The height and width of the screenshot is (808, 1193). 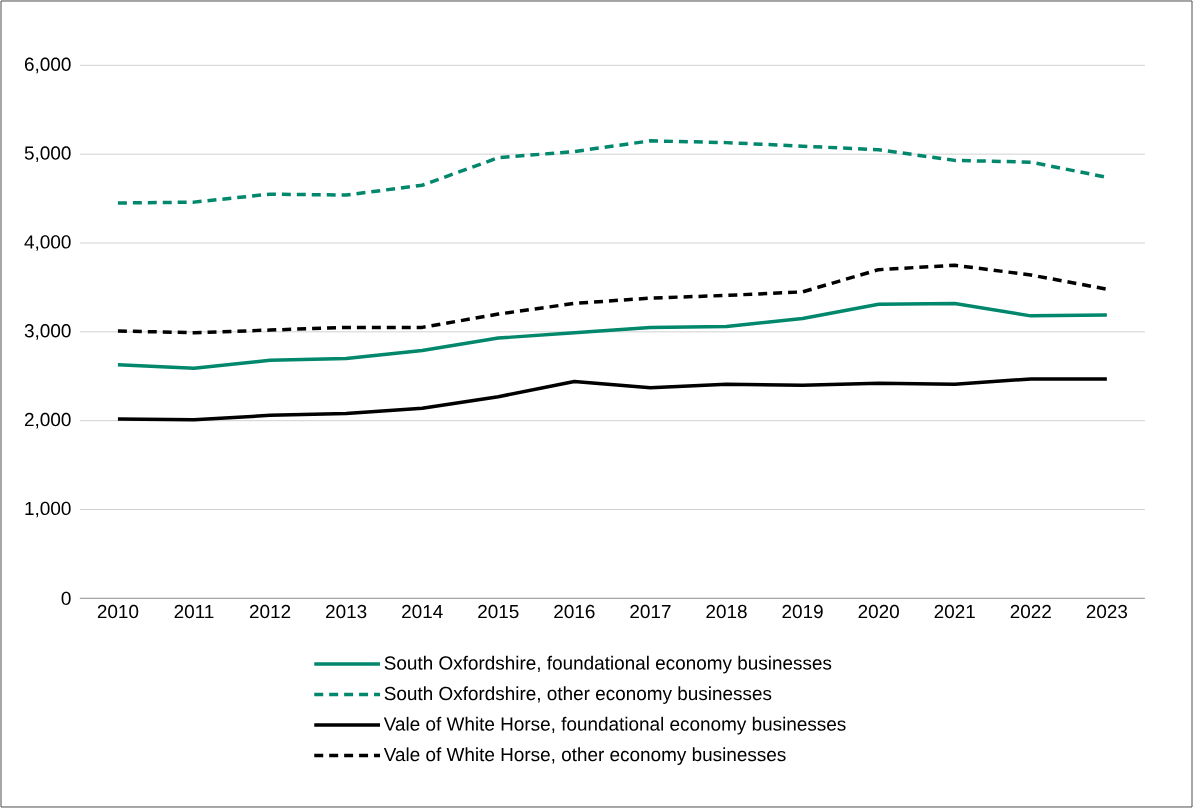 What do you see at coordinates (1107, 611) in the screenshot?
I see `x-tick-label: 2023` at bounding box center [1107, 611].